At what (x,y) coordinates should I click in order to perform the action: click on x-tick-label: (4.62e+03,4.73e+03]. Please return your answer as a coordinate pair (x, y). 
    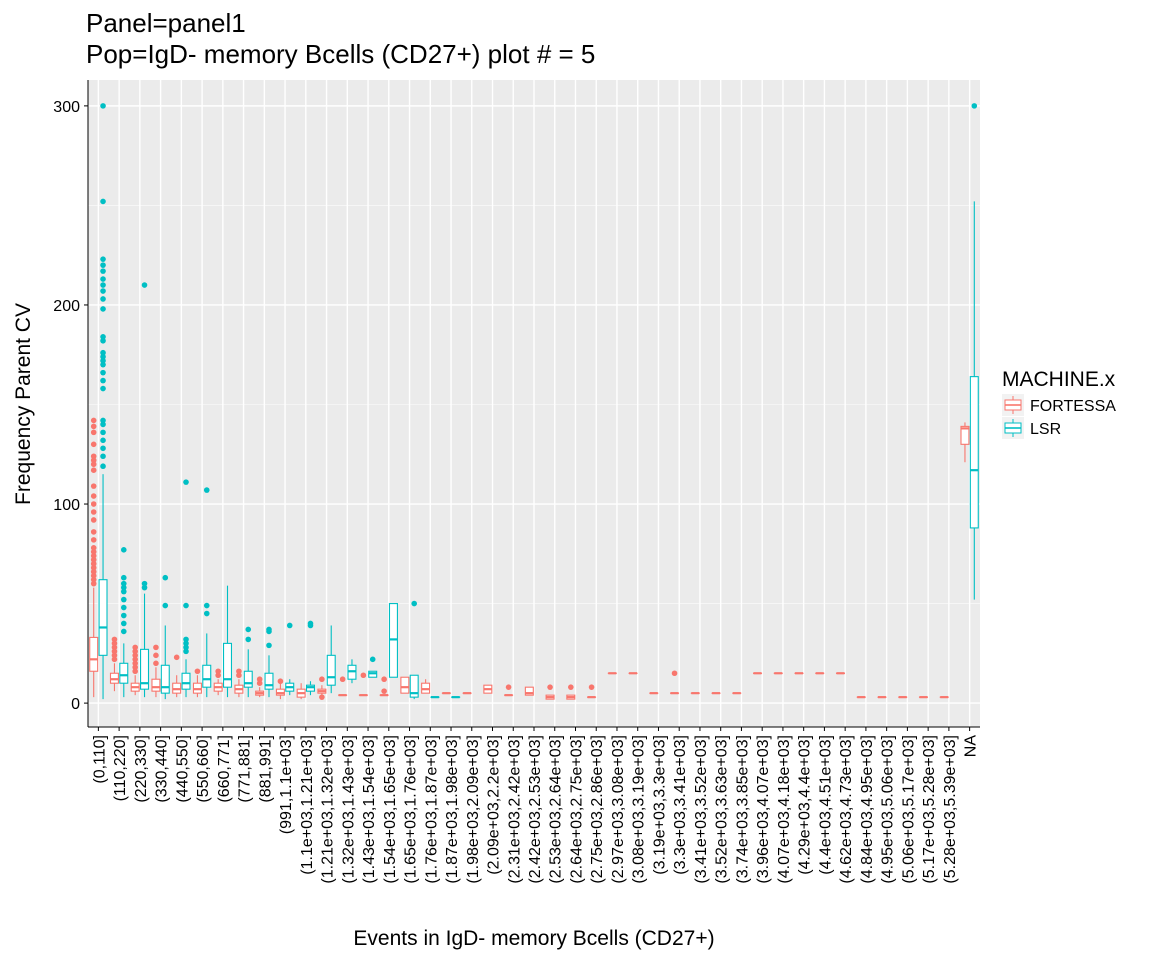
    Looking at the image, I should click on (846, 809).